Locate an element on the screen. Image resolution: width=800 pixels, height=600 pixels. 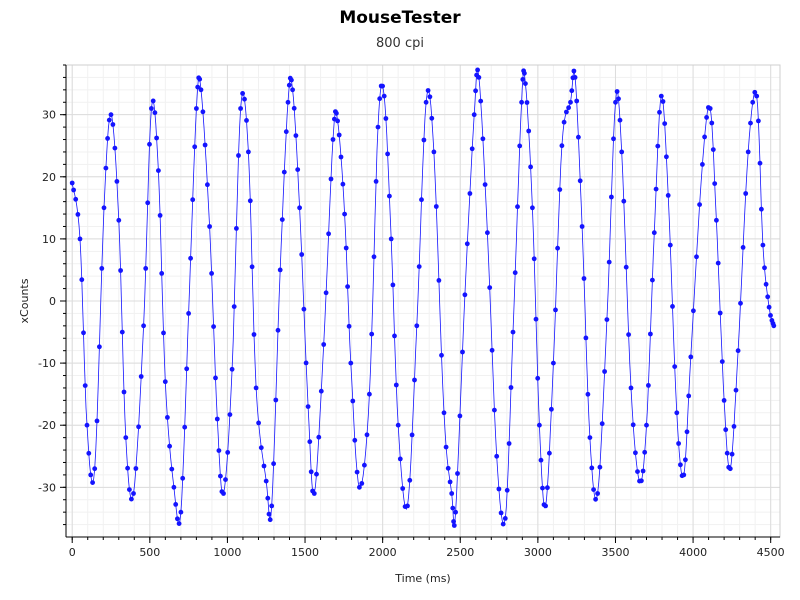
x-axis-title: Time (ms) is located at coordinates (422, 578).